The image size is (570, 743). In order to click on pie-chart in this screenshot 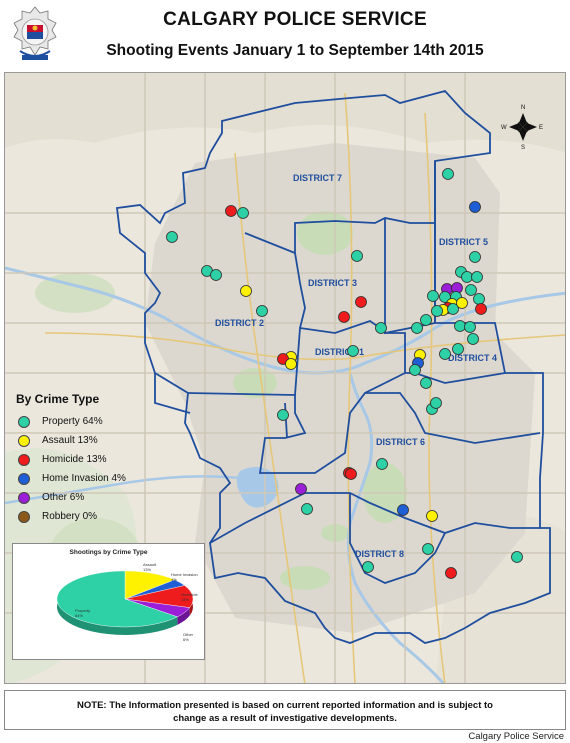, I will do `click(125, 602)`.